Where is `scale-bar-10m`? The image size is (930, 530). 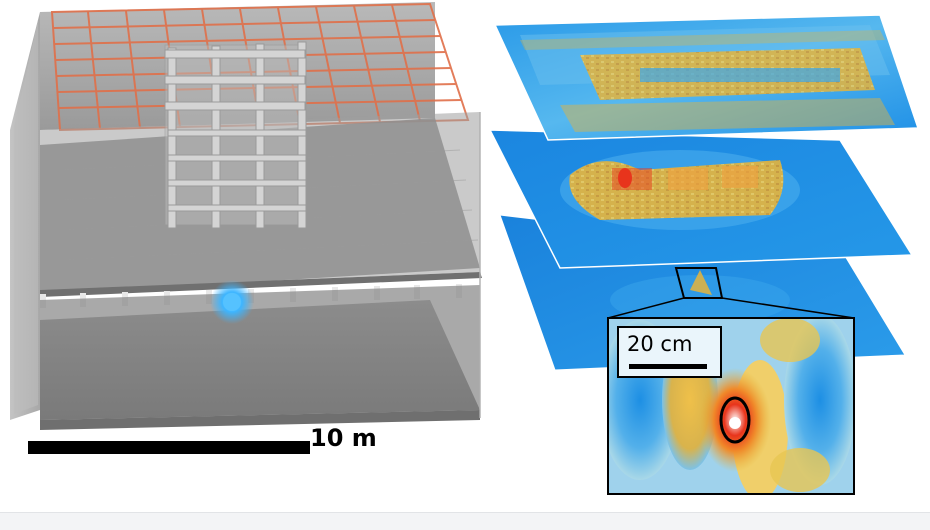
scale-bar-10m is located at coordinates (169, 447).